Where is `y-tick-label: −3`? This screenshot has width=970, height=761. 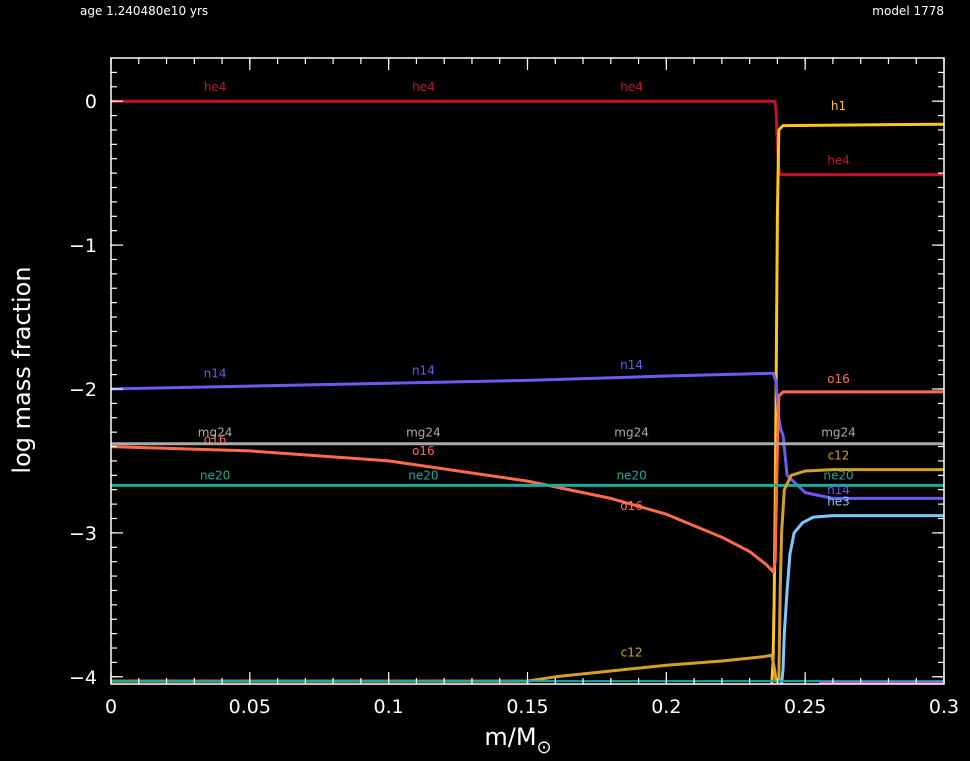
y-tick-label: −3 is located at coordinates (83, 534).